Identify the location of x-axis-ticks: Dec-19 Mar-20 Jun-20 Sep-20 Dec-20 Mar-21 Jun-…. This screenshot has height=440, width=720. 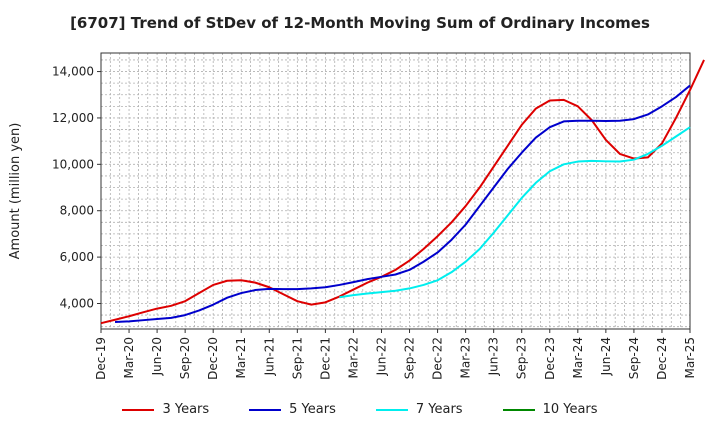
(395, 354).